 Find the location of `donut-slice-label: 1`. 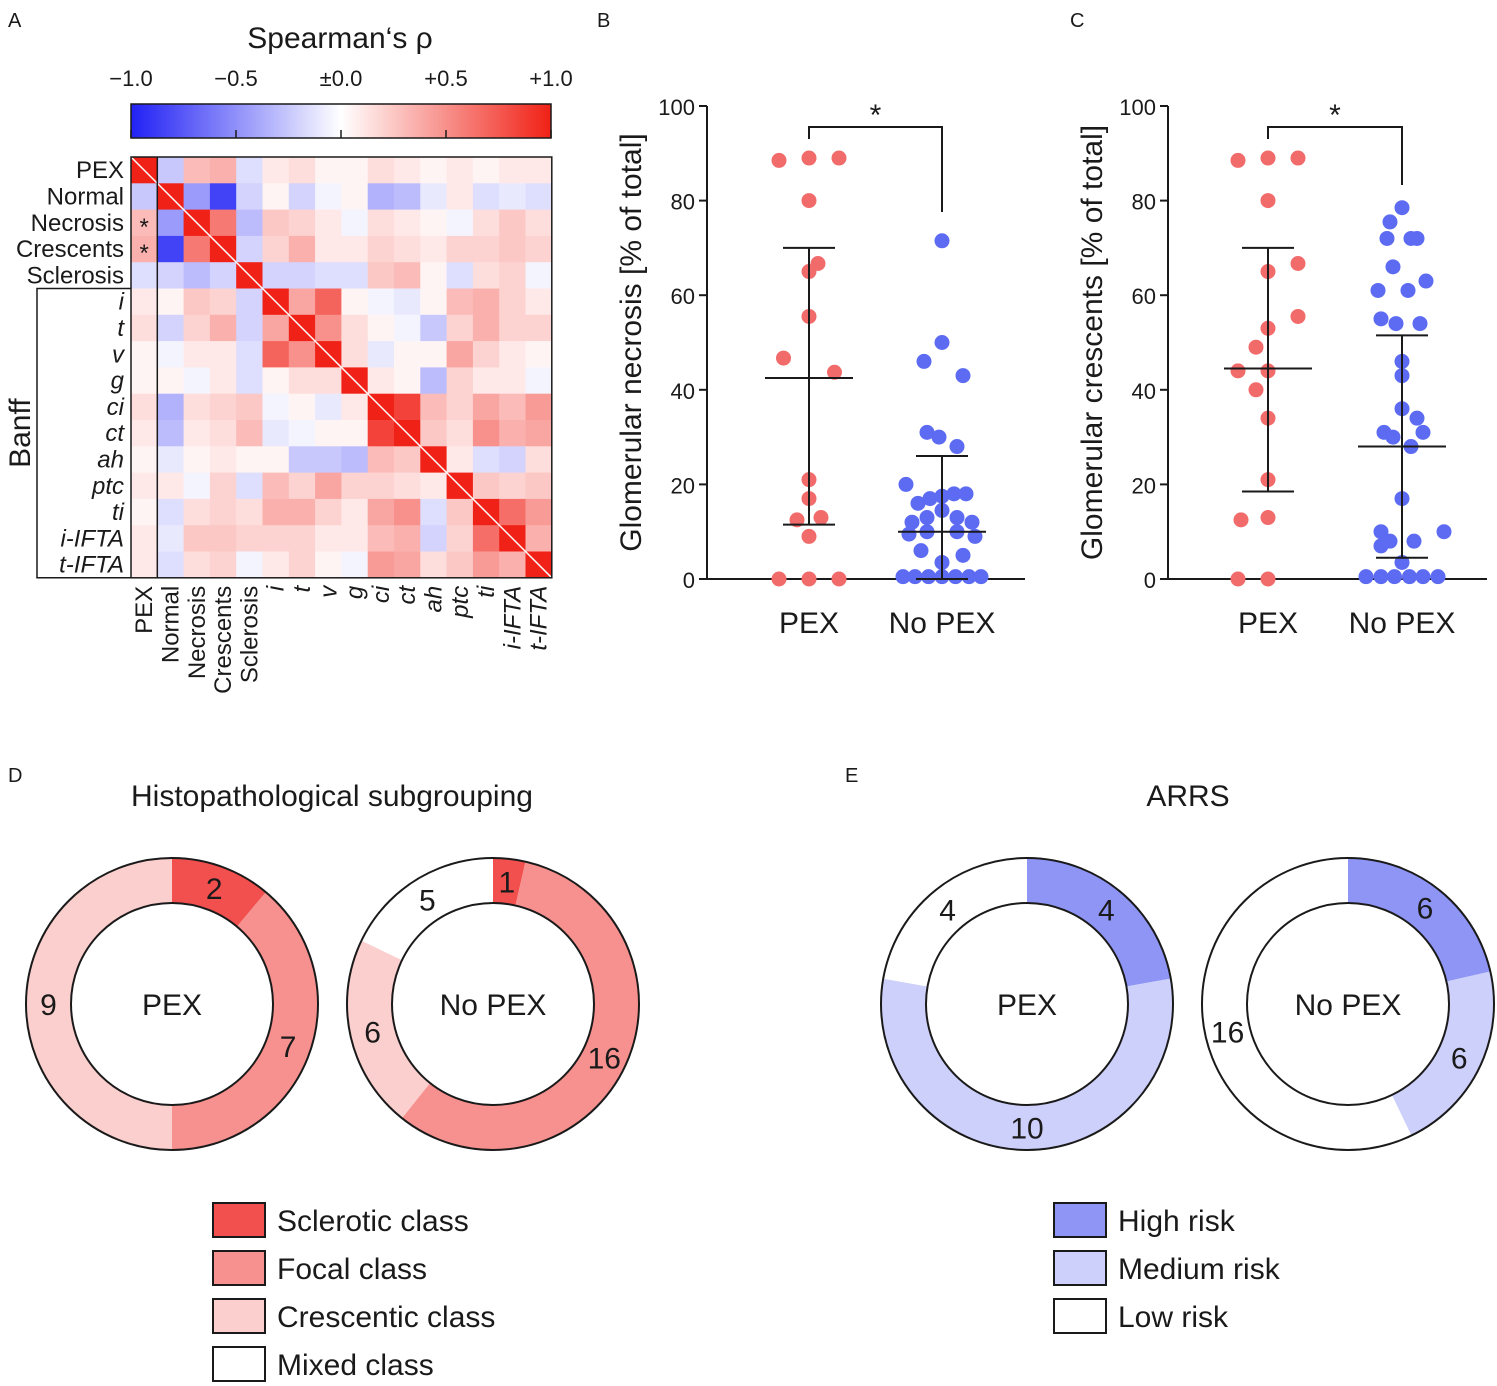

donut-slice-label: 1 is located at coordinates (506, 882).